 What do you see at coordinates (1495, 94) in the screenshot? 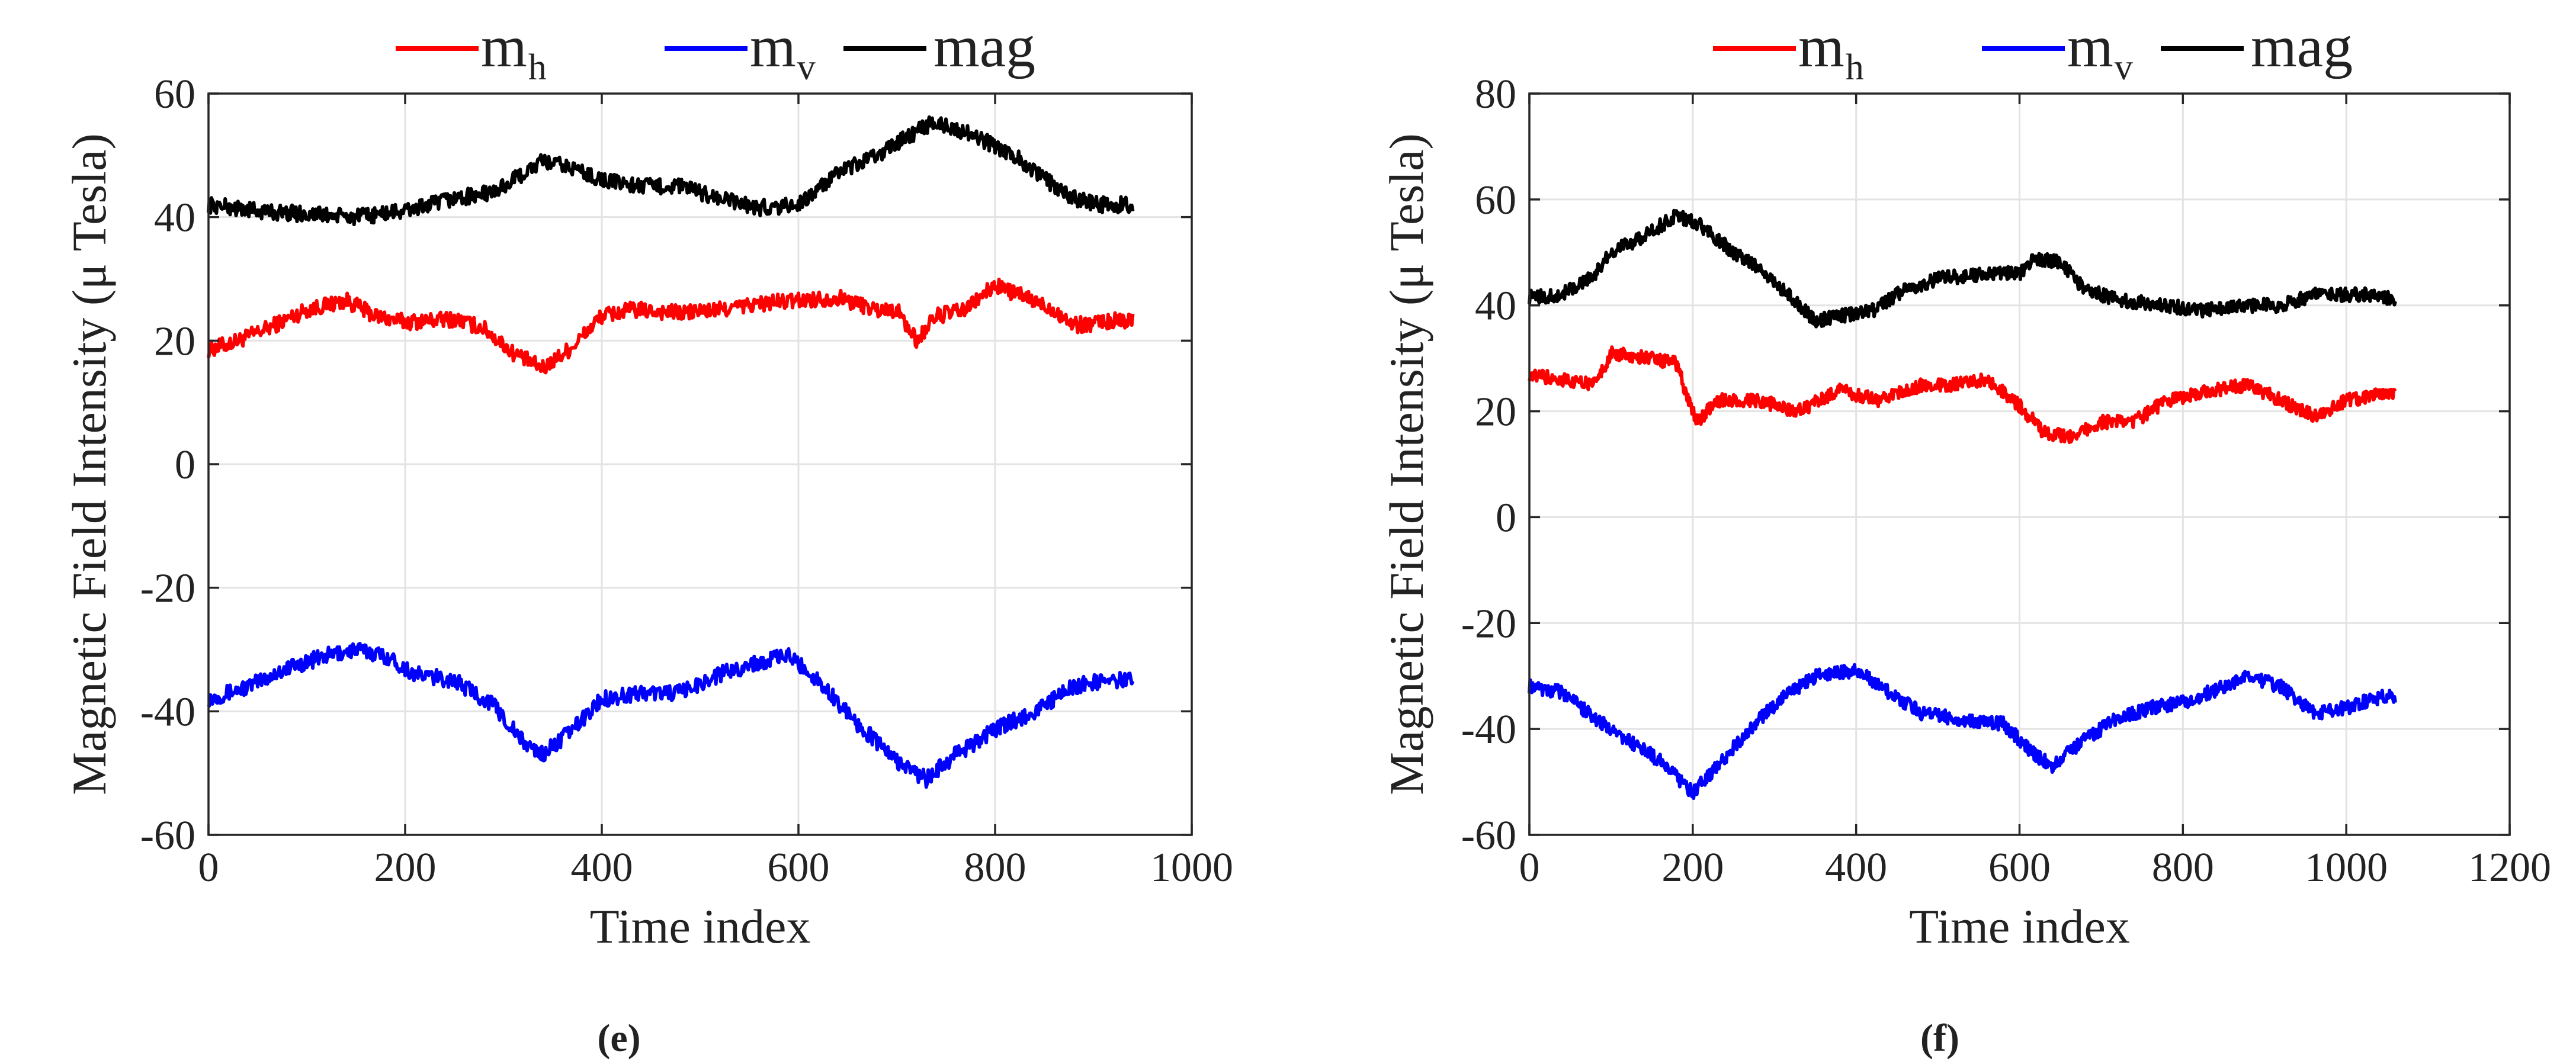
I see `y-tick-label: 80` at bounding box center [1495, 94].